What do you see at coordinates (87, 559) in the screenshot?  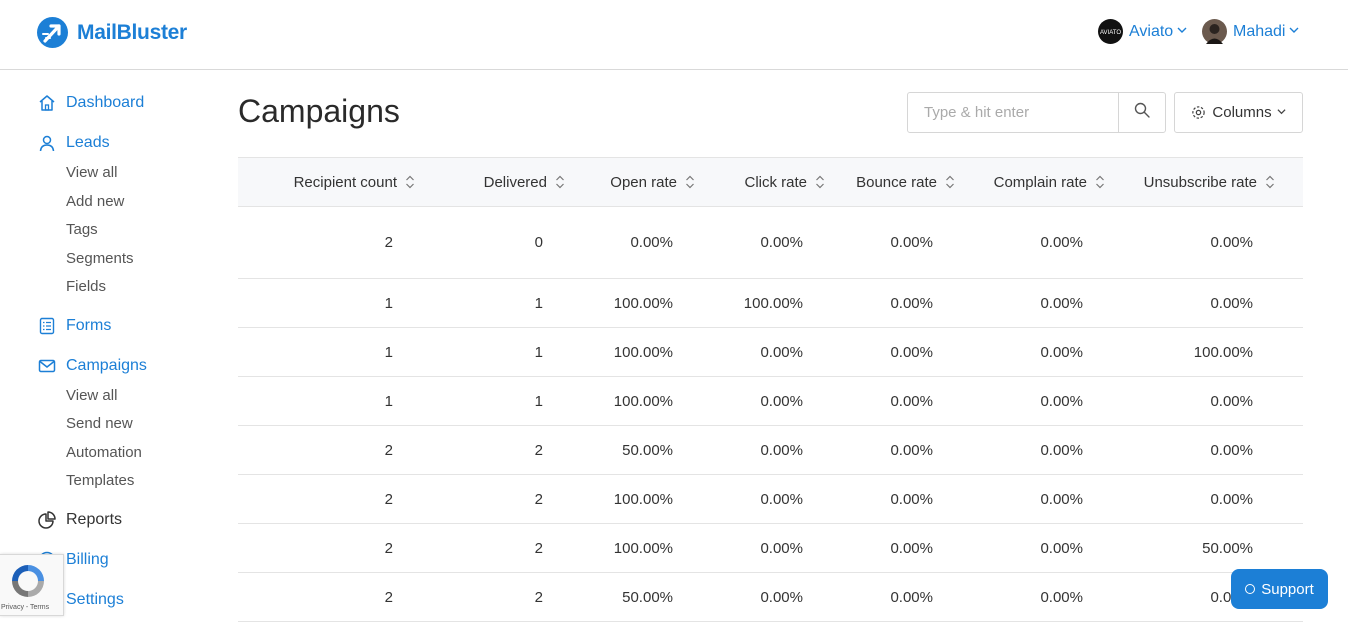 I see `sidebar-item-label: Billing` at bounding box center [87, 559].